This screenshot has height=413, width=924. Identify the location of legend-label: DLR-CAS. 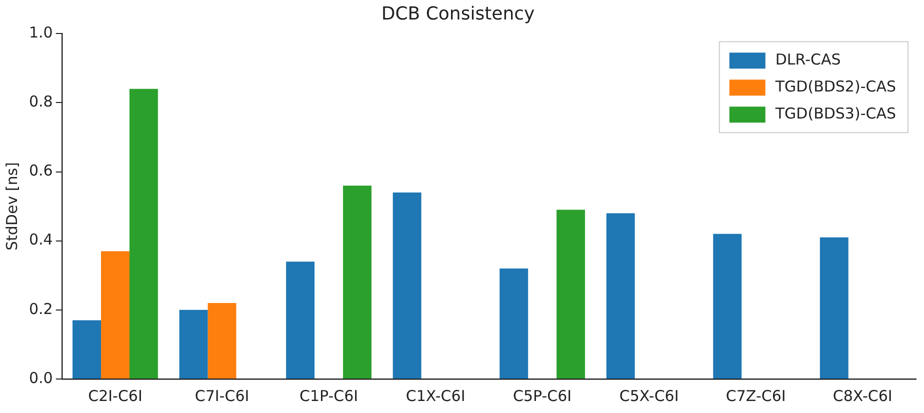
(808, 59).